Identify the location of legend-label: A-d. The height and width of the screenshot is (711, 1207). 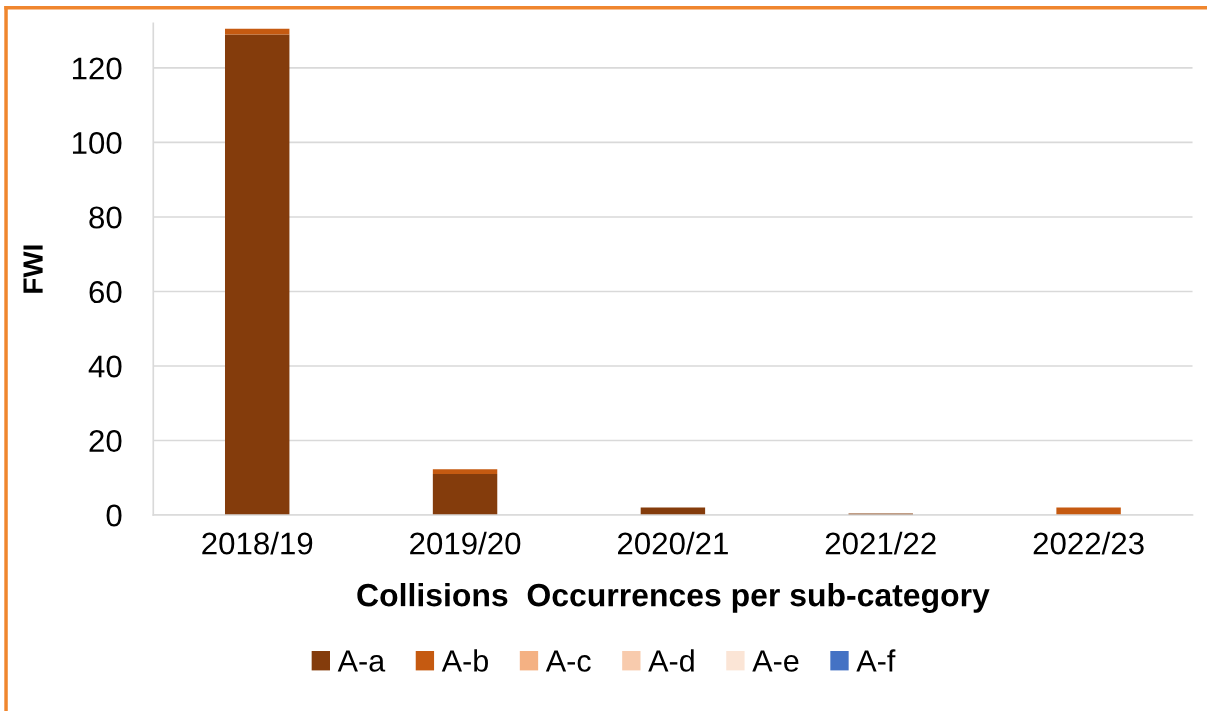
(671, 660).